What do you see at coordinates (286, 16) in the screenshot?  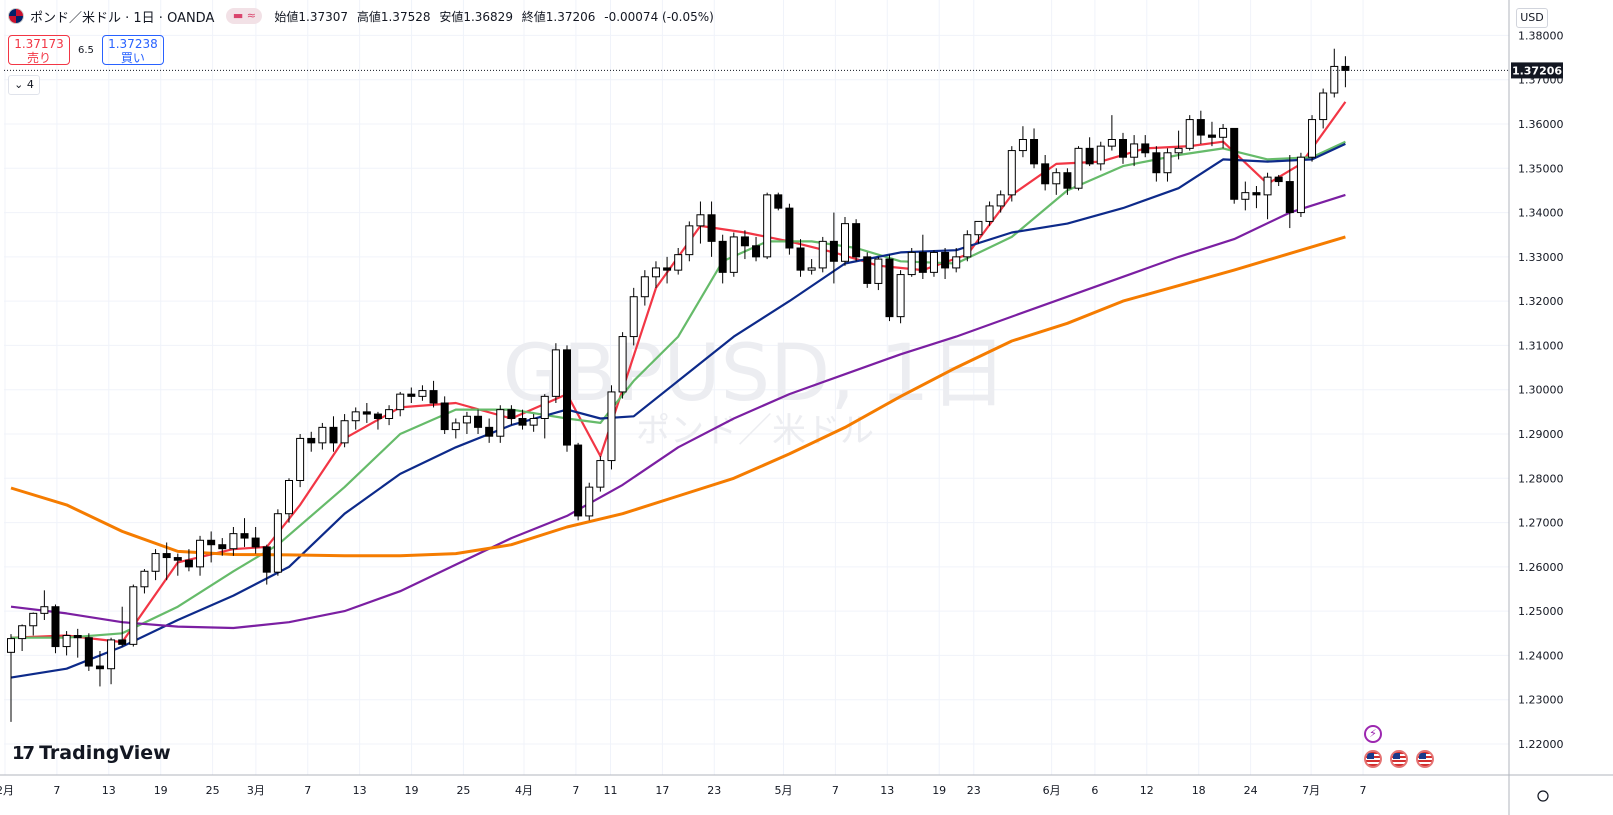 I see `open-label: 始値` at bounding box center [286, 16].